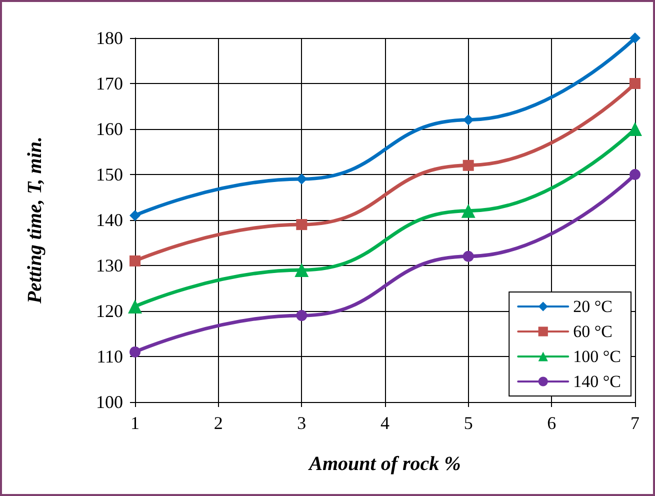  Describe the element at coordinates (109, 311) in the screenshot. I see `y-tick-label: 120` at that location.